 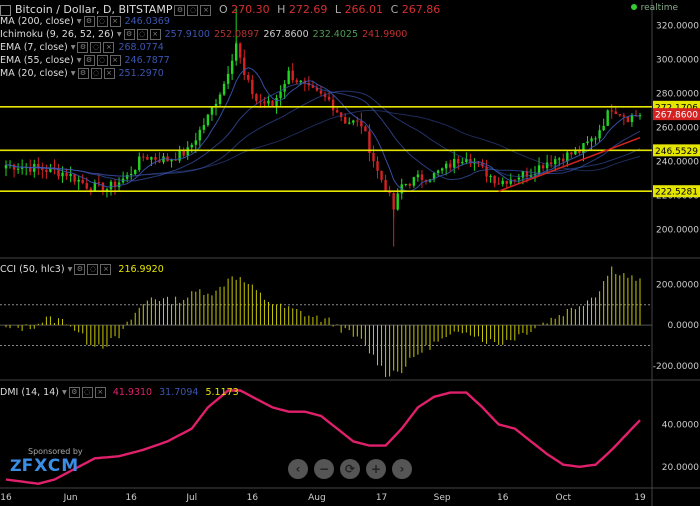 What do you see at coordinates (286, 34) in the screenshot?
I see `indicator-value: 267.8600` at bounding box center [286, 34].